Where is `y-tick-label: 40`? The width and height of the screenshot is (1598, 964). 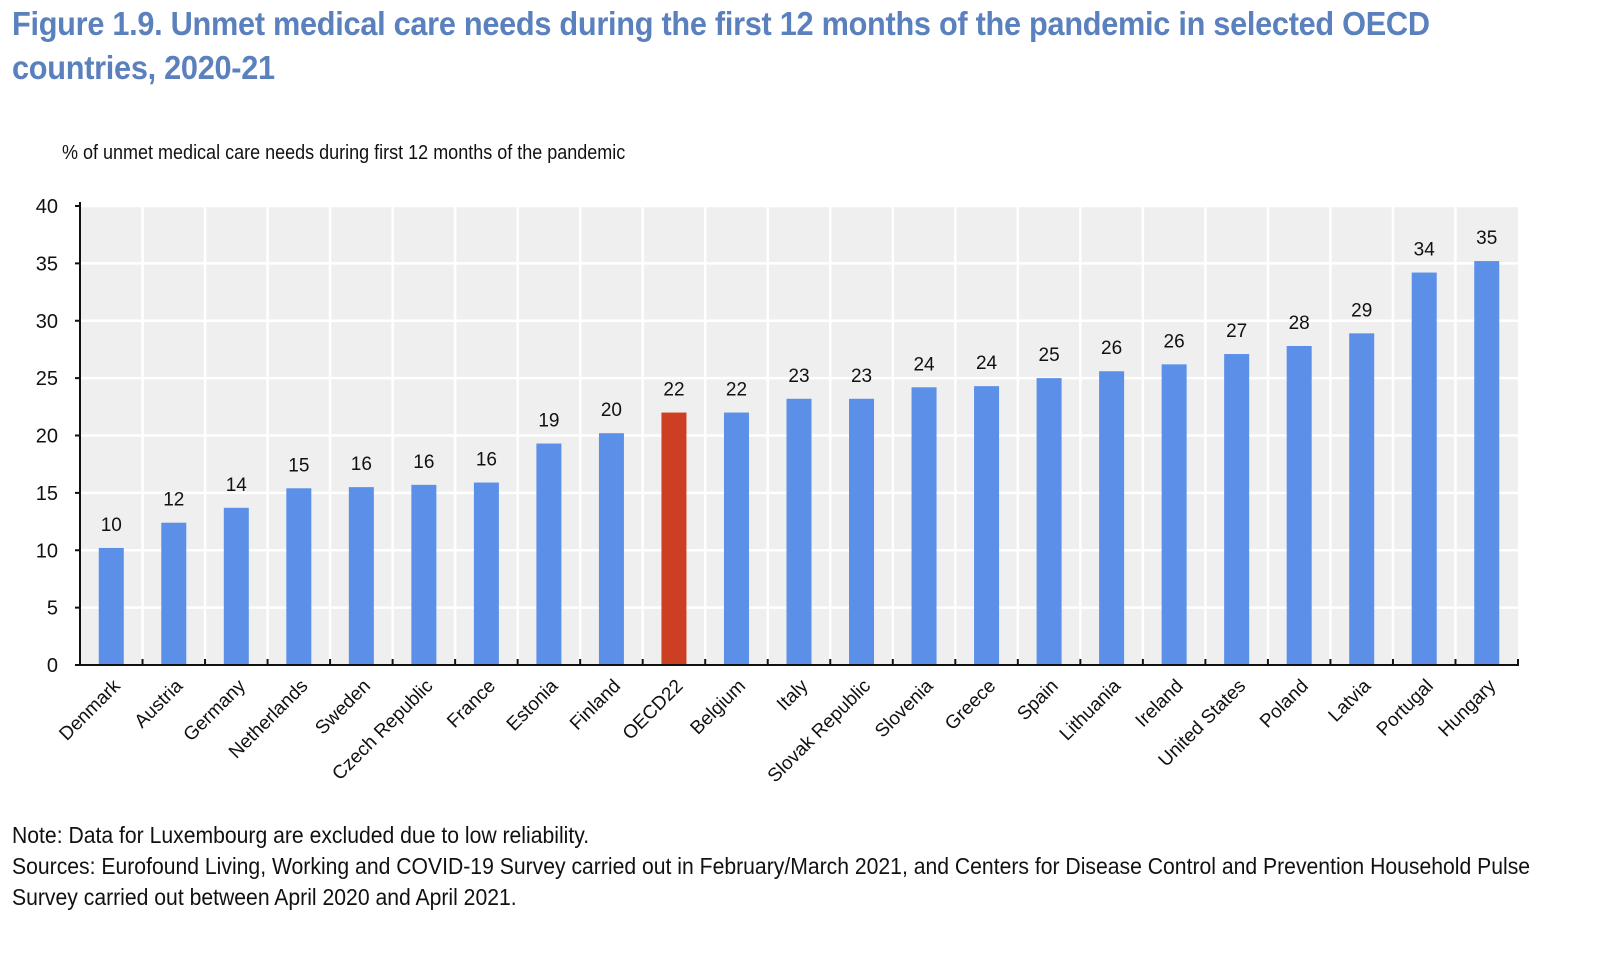
y-tick-label: 40 is located at coordinates (47, 207).